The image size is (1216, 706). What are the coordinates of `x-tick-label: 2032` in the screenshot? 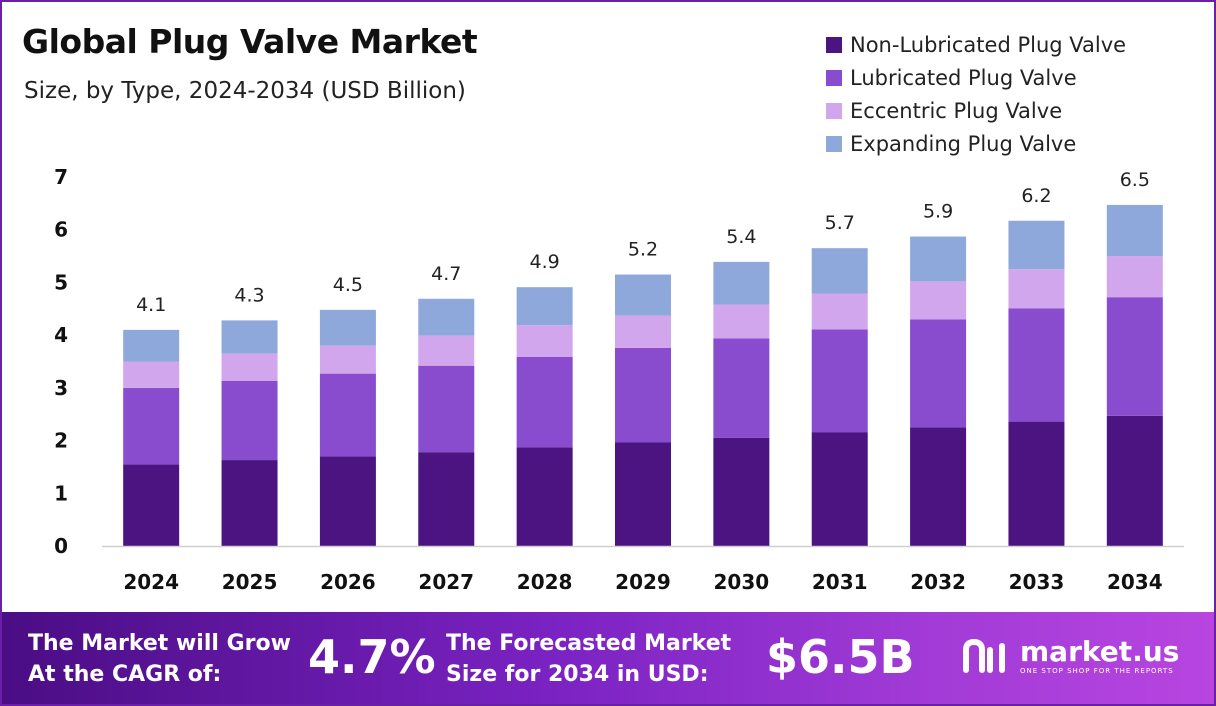 It's located at (938, 582).